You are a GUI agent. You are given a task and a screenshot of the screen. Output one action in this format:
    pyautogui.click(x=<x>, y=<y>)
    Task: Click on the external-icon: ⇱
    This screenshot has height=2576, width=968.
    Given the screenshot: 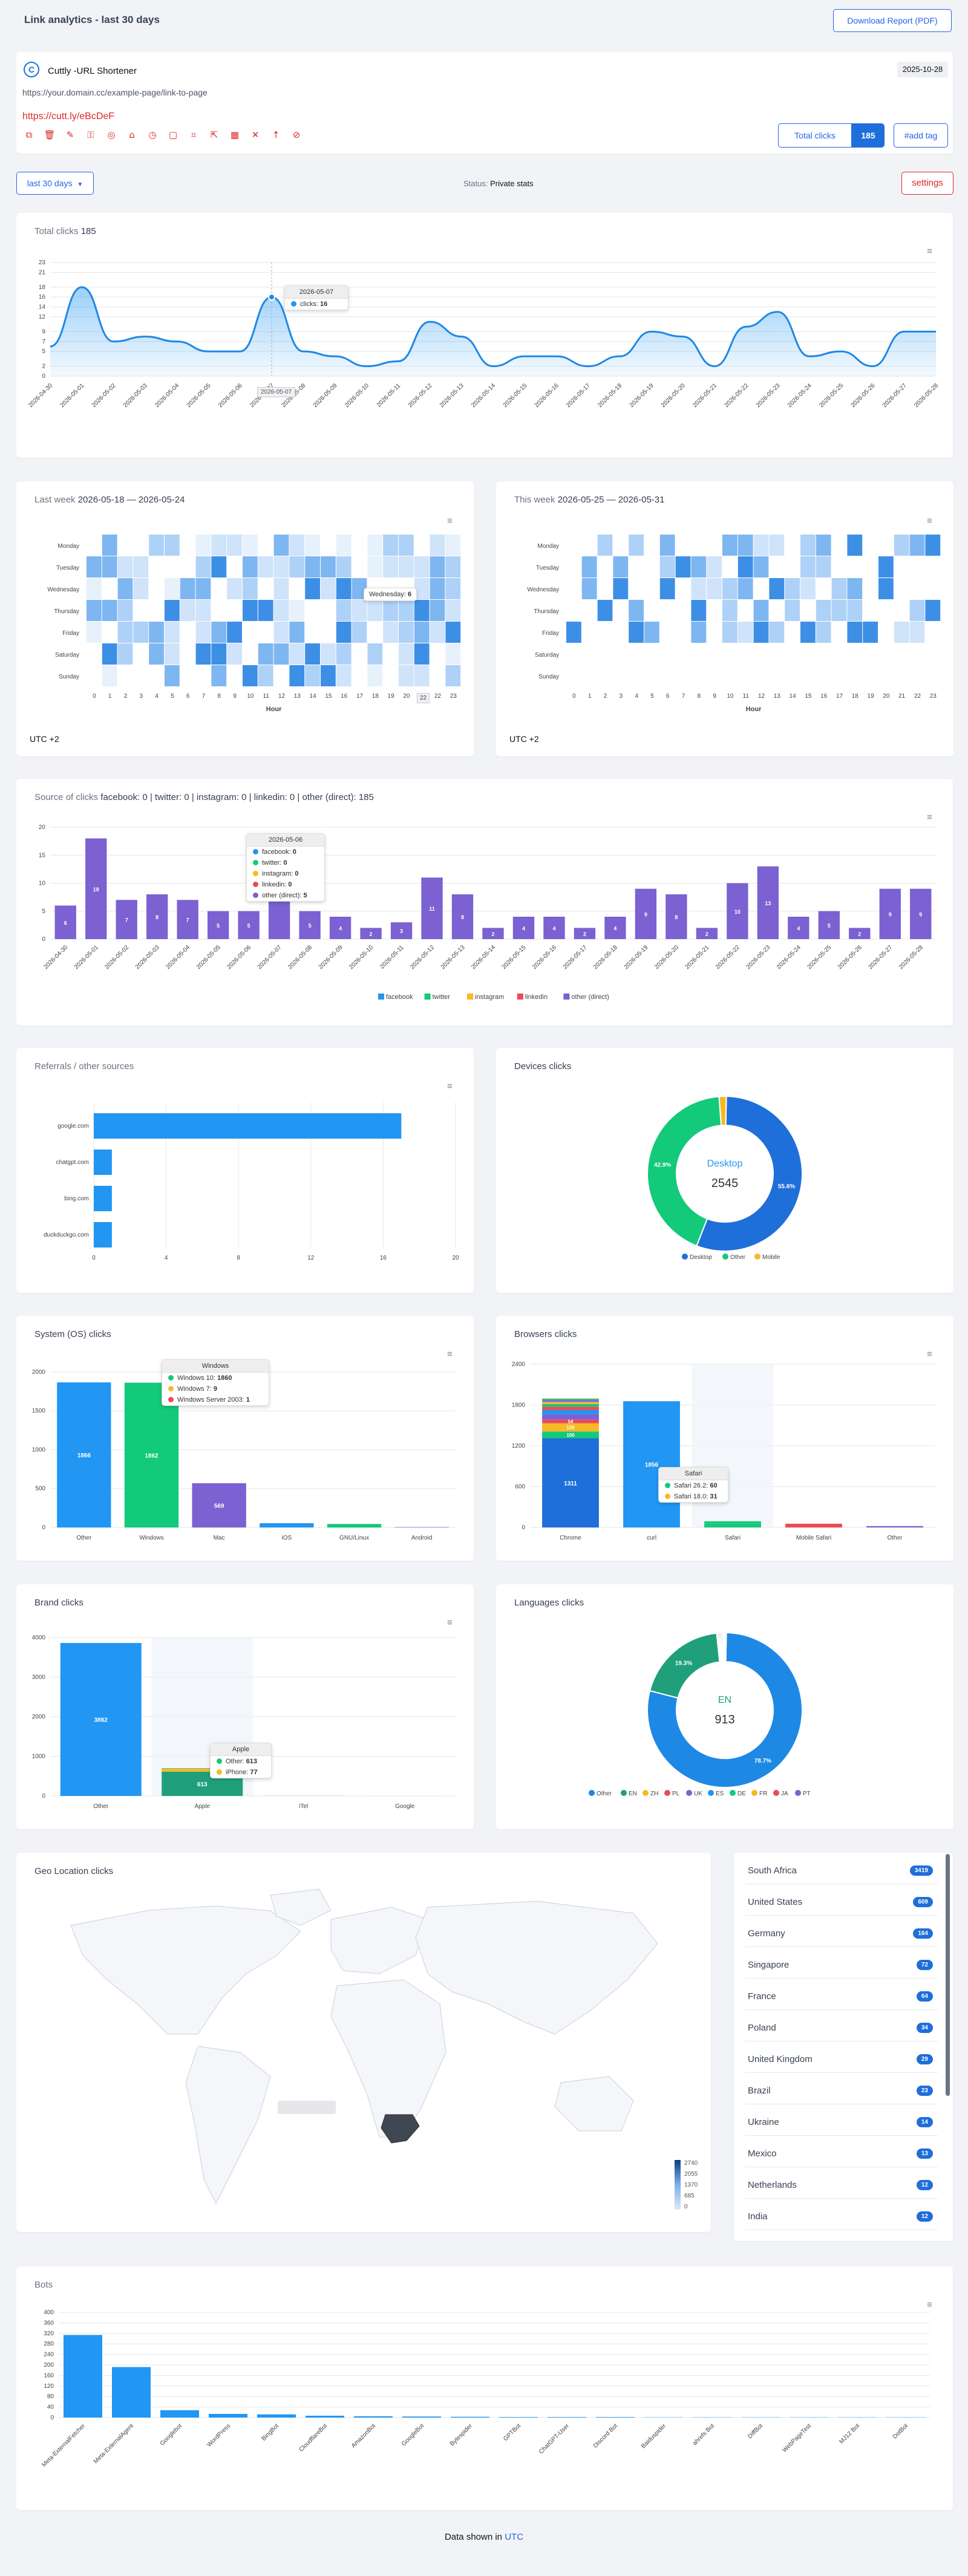 What is the action you would take?
    pyautogui.click(x=214, y=134)
    